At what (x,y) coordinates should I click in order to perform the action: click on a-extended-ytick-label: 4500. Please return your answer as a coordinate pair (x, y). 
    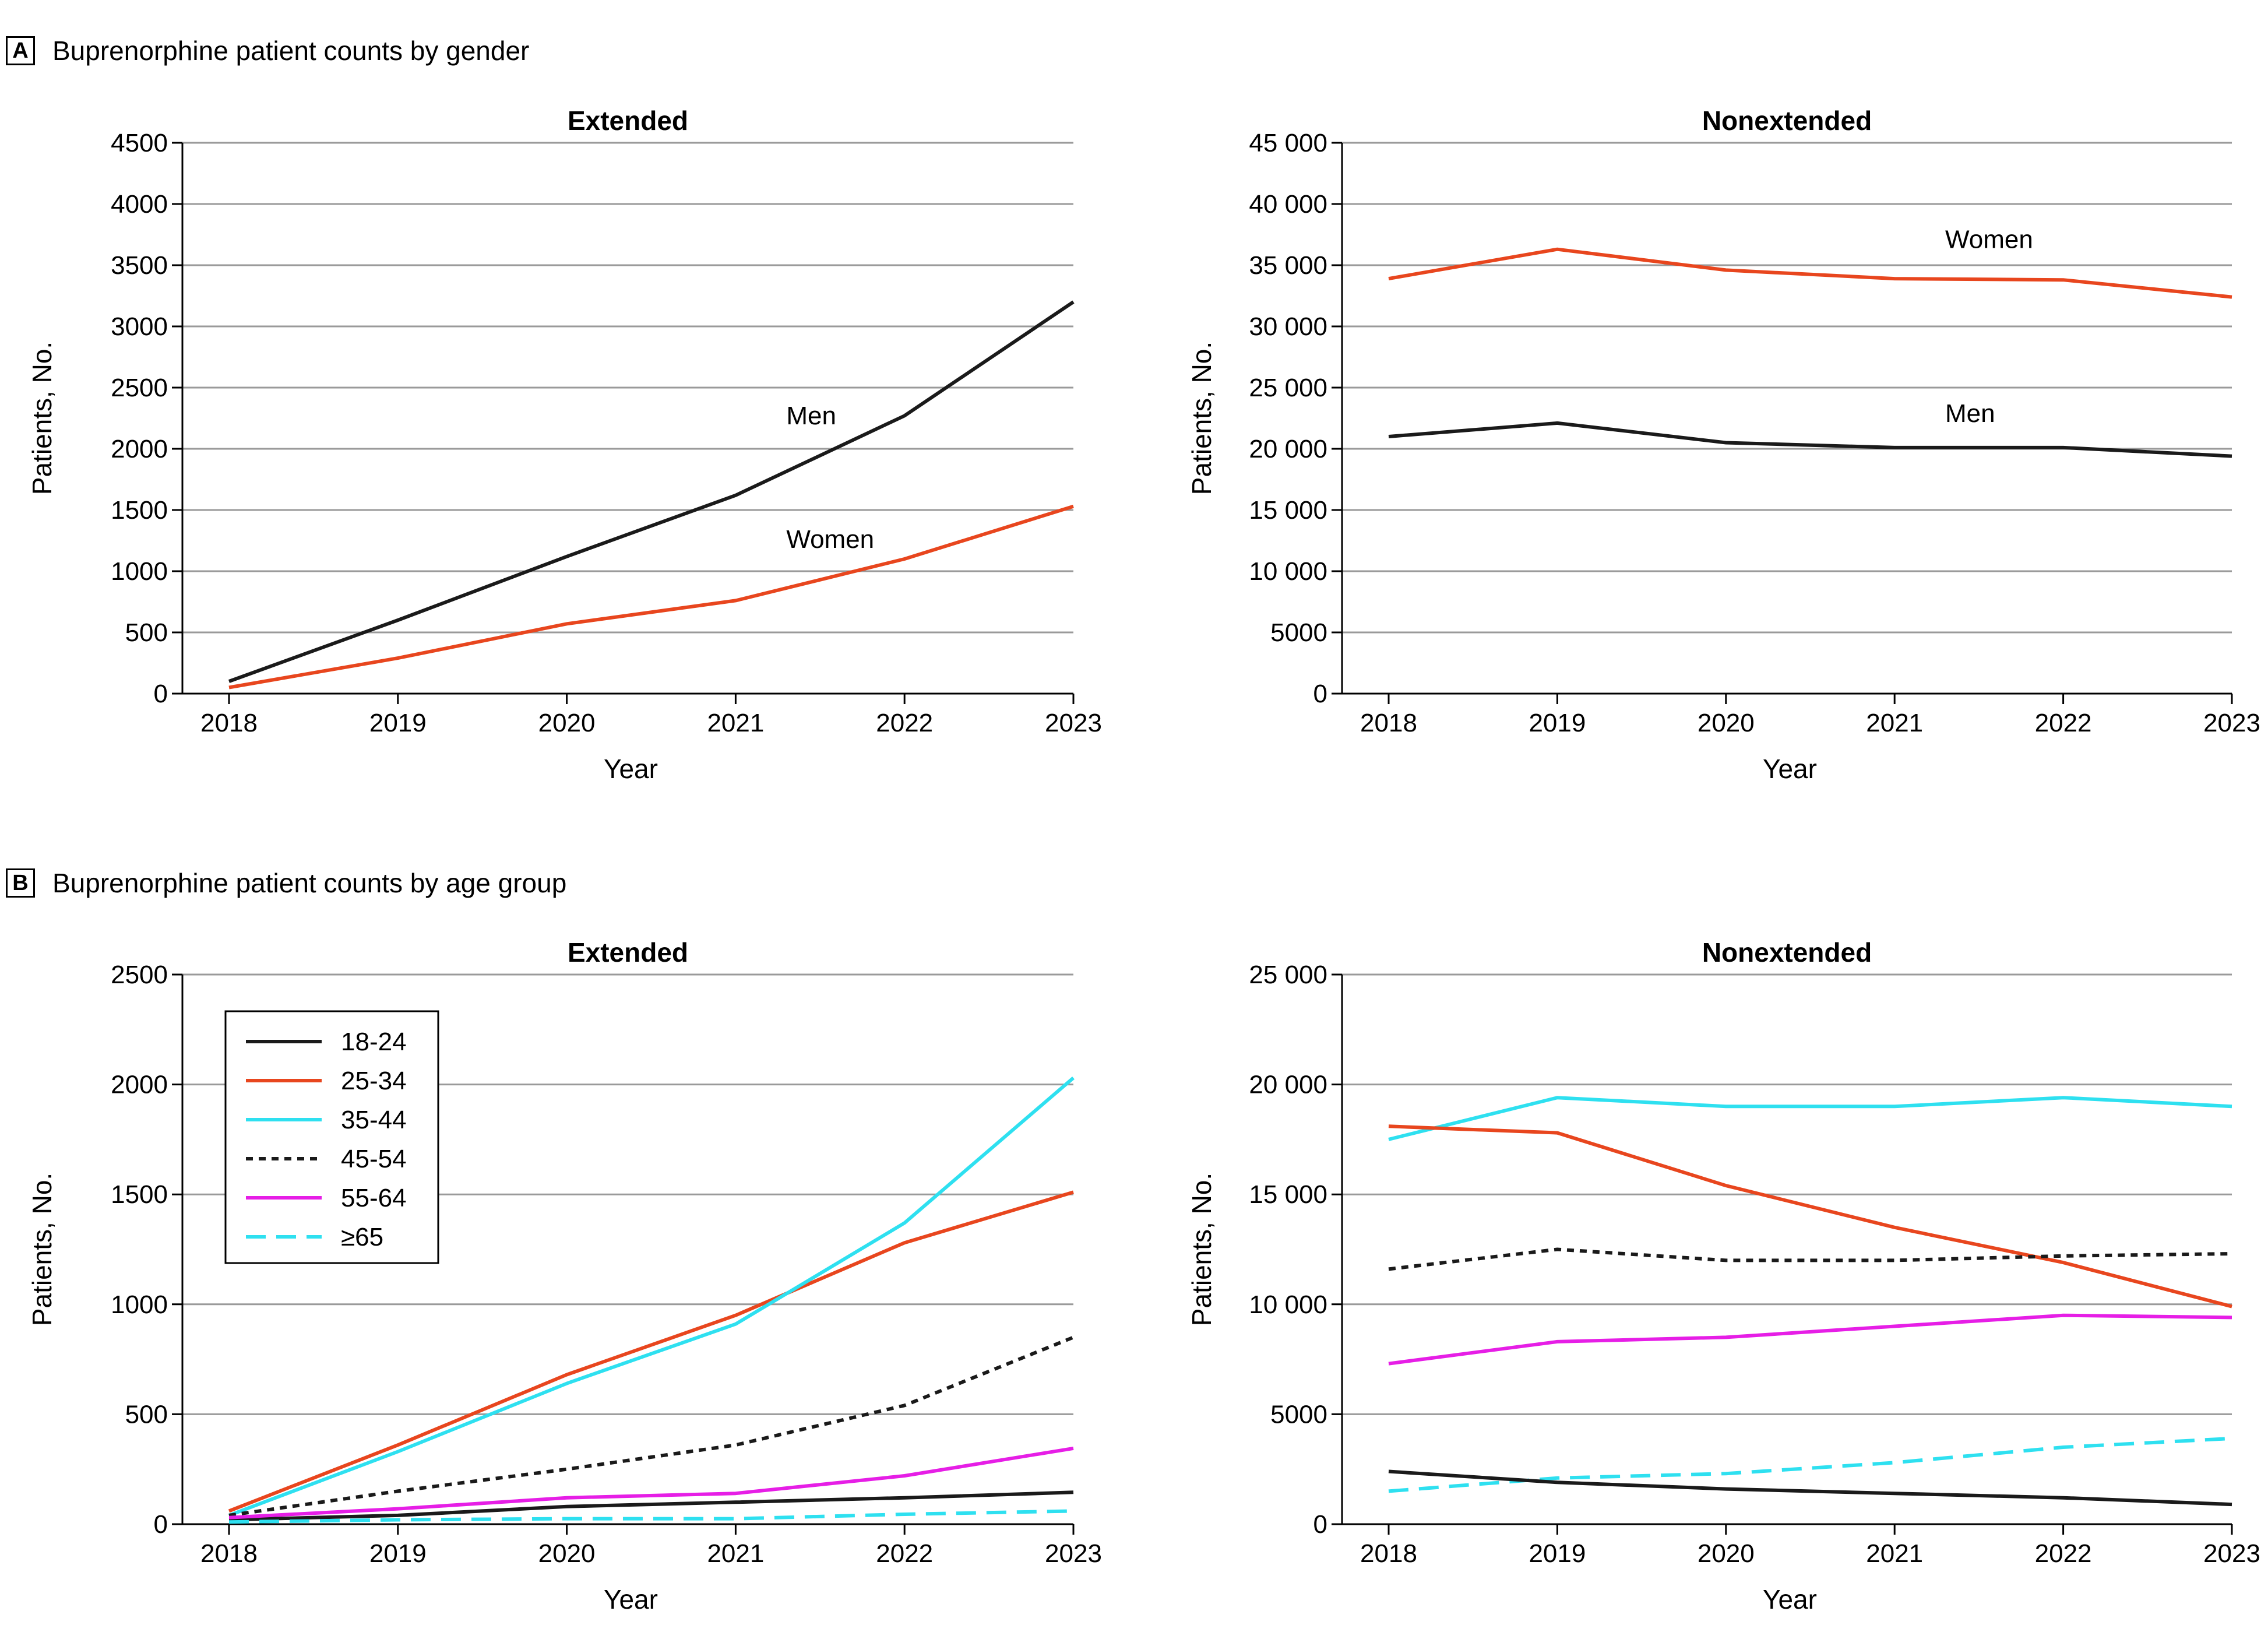
    Looking at the image, I should click on (139, 143).